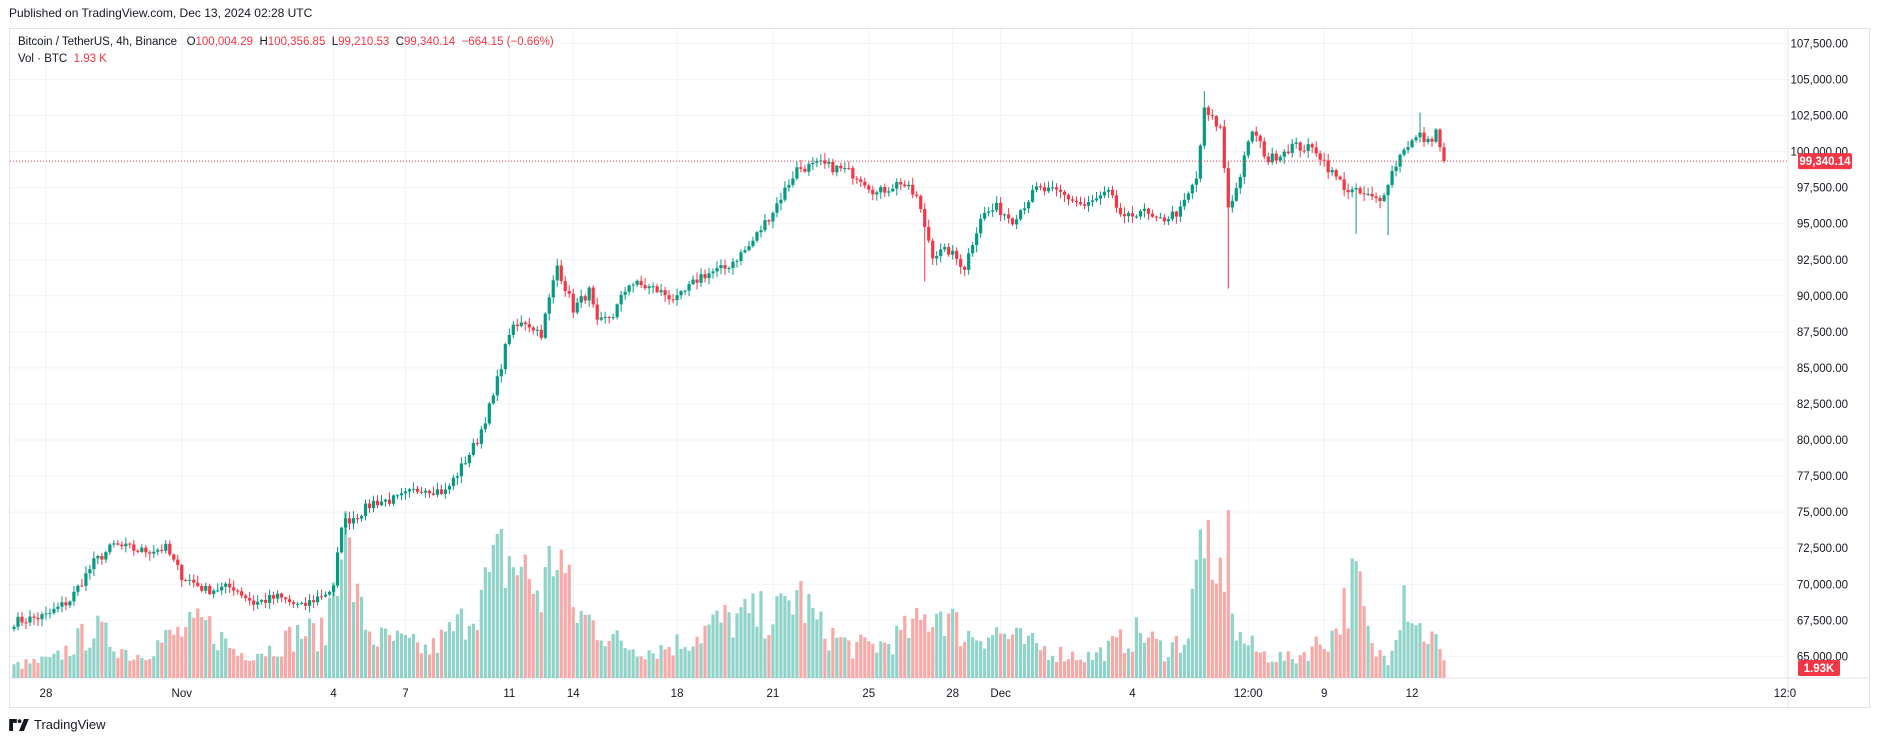 This screenshot has width=1883, height=742. I want to click on price-tick-label: 85,000.00, so click(1822, 369).